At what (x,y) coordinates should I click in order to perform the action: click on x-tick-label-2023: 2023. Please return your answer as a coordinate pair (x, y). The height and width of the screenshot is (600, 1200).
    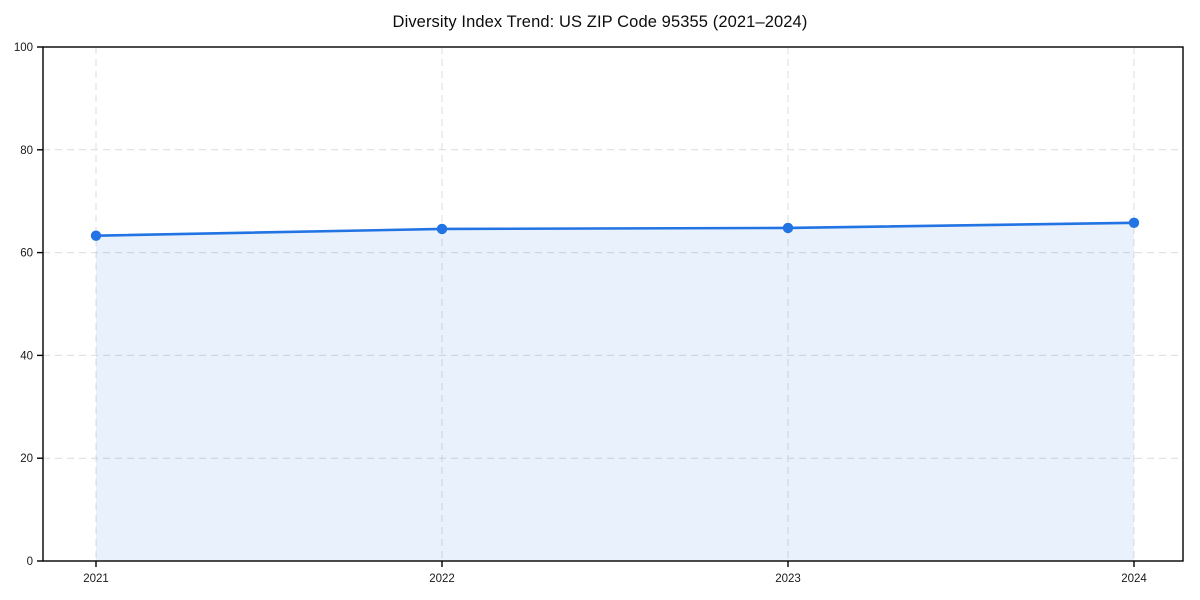
    Looking at the image, I should click on (788, 579).